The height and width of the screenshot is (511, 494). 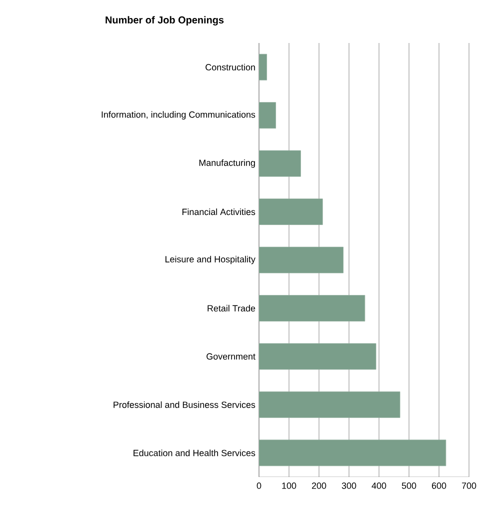 I want to click on x-tick-label: 700, so click(x=469, y=485).